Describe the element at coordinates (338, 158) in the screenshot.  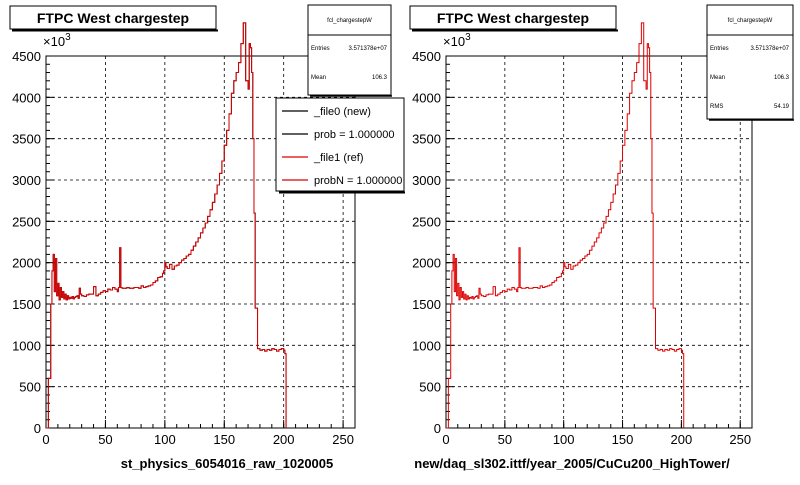
I see `legend-label: _file1 (ref)` at that location.